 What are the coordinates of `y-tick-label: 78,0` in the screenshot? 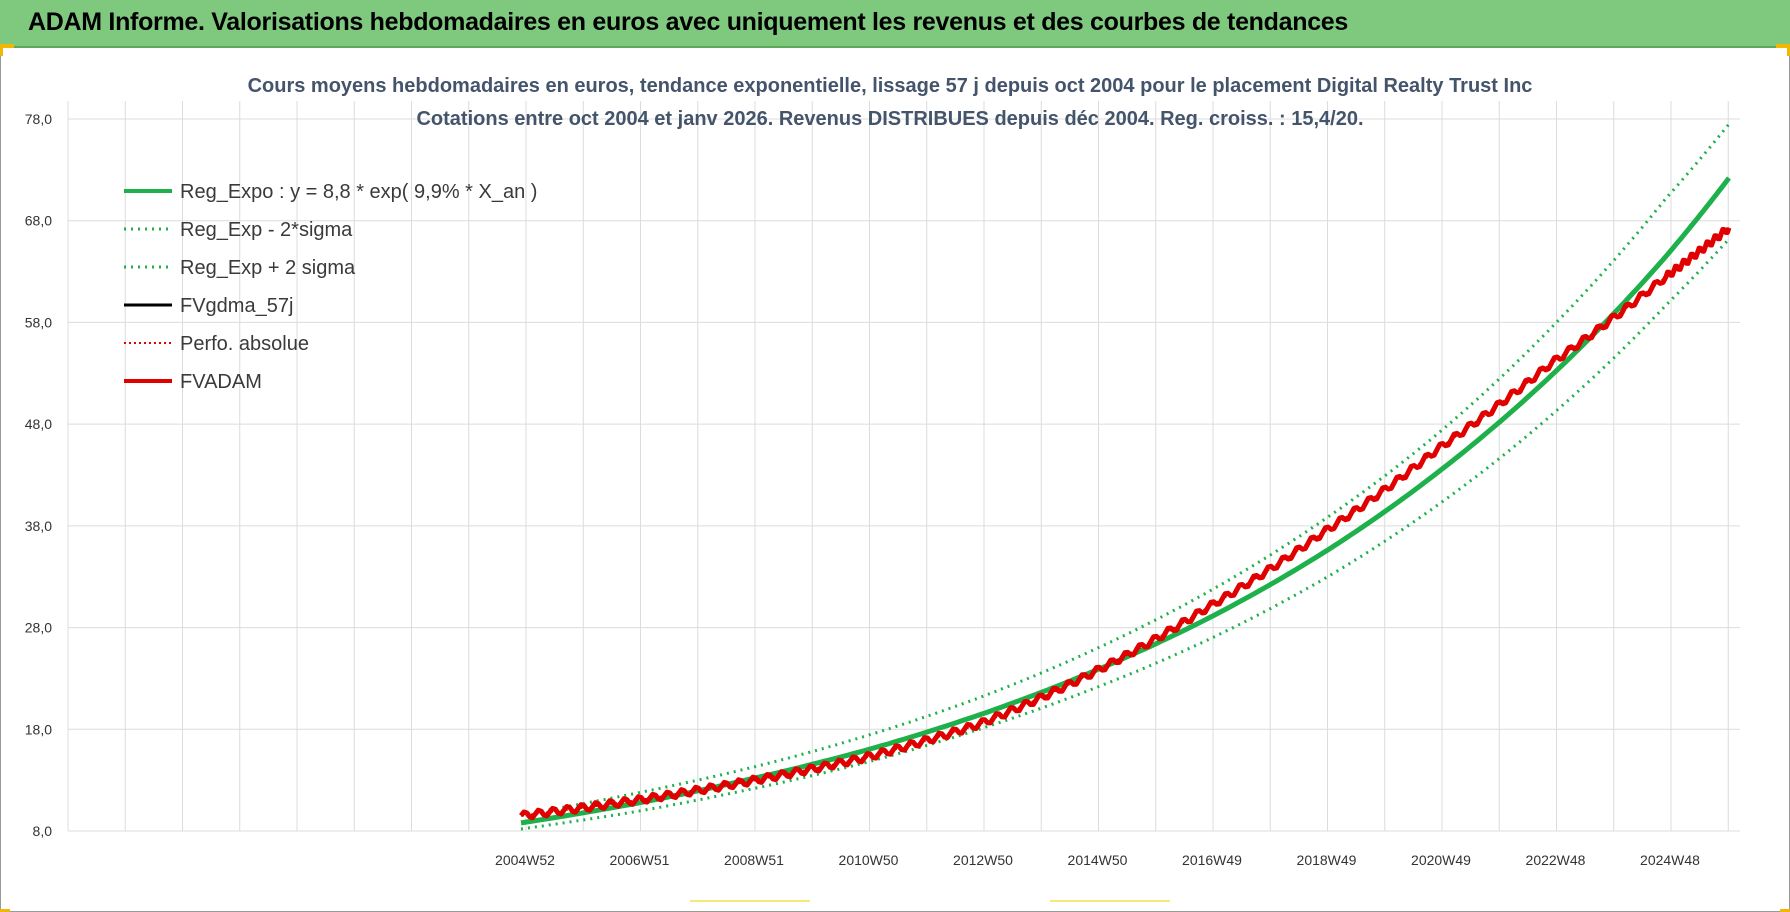 It's located at (38, 119).